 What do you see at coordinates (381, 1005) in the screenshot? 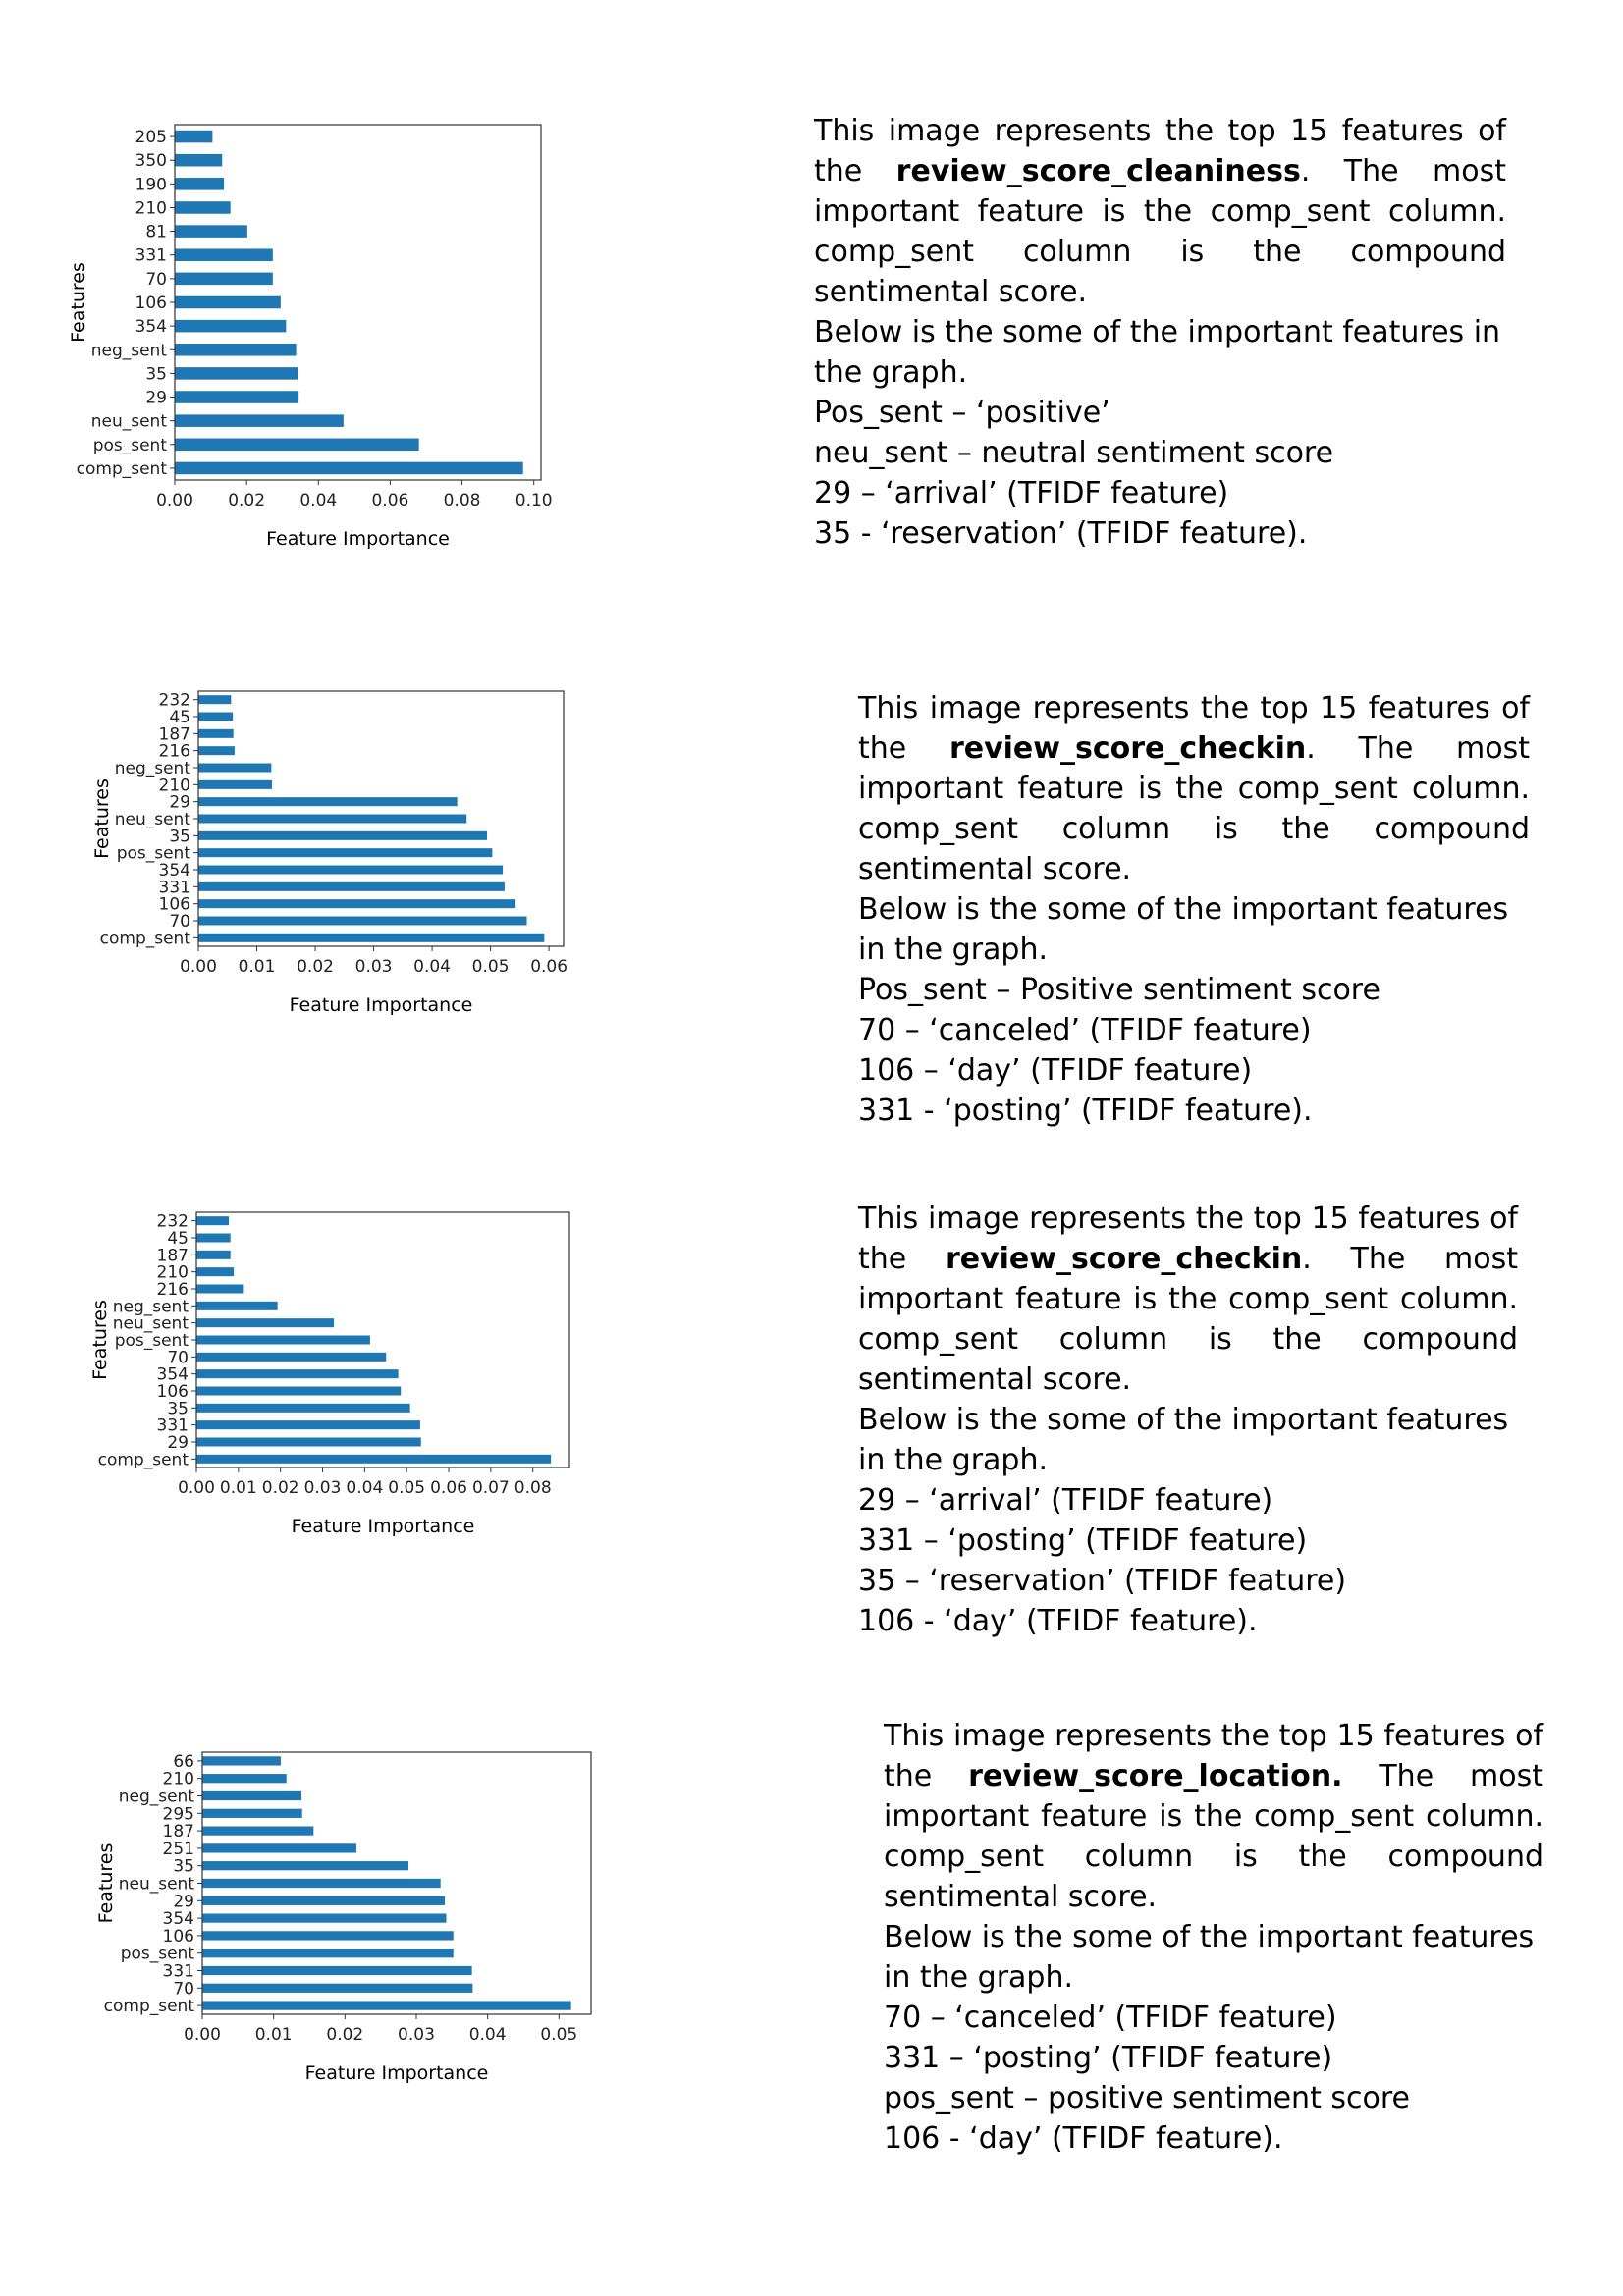
I see `x-axis-label: Feature Importance` at bounding box center [381, 1005].